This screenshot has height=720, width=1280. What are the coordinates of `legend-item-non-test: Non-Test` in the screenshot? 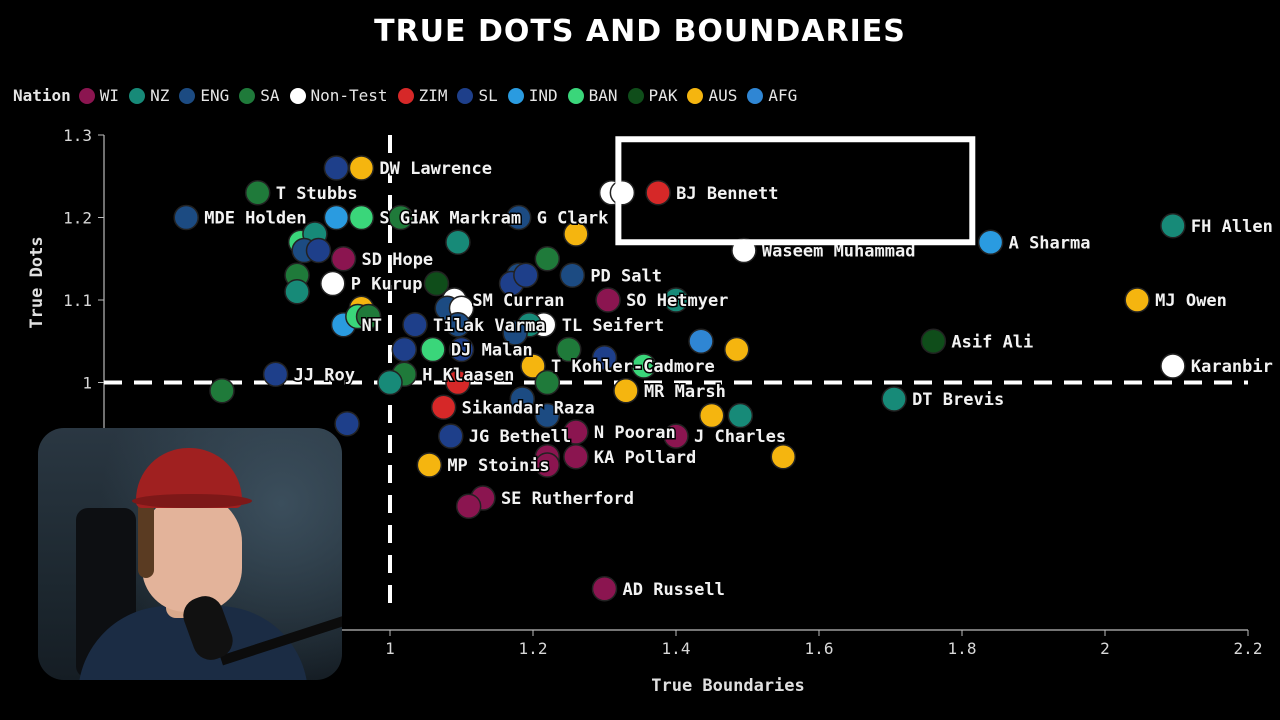 It's located at (338, 95).